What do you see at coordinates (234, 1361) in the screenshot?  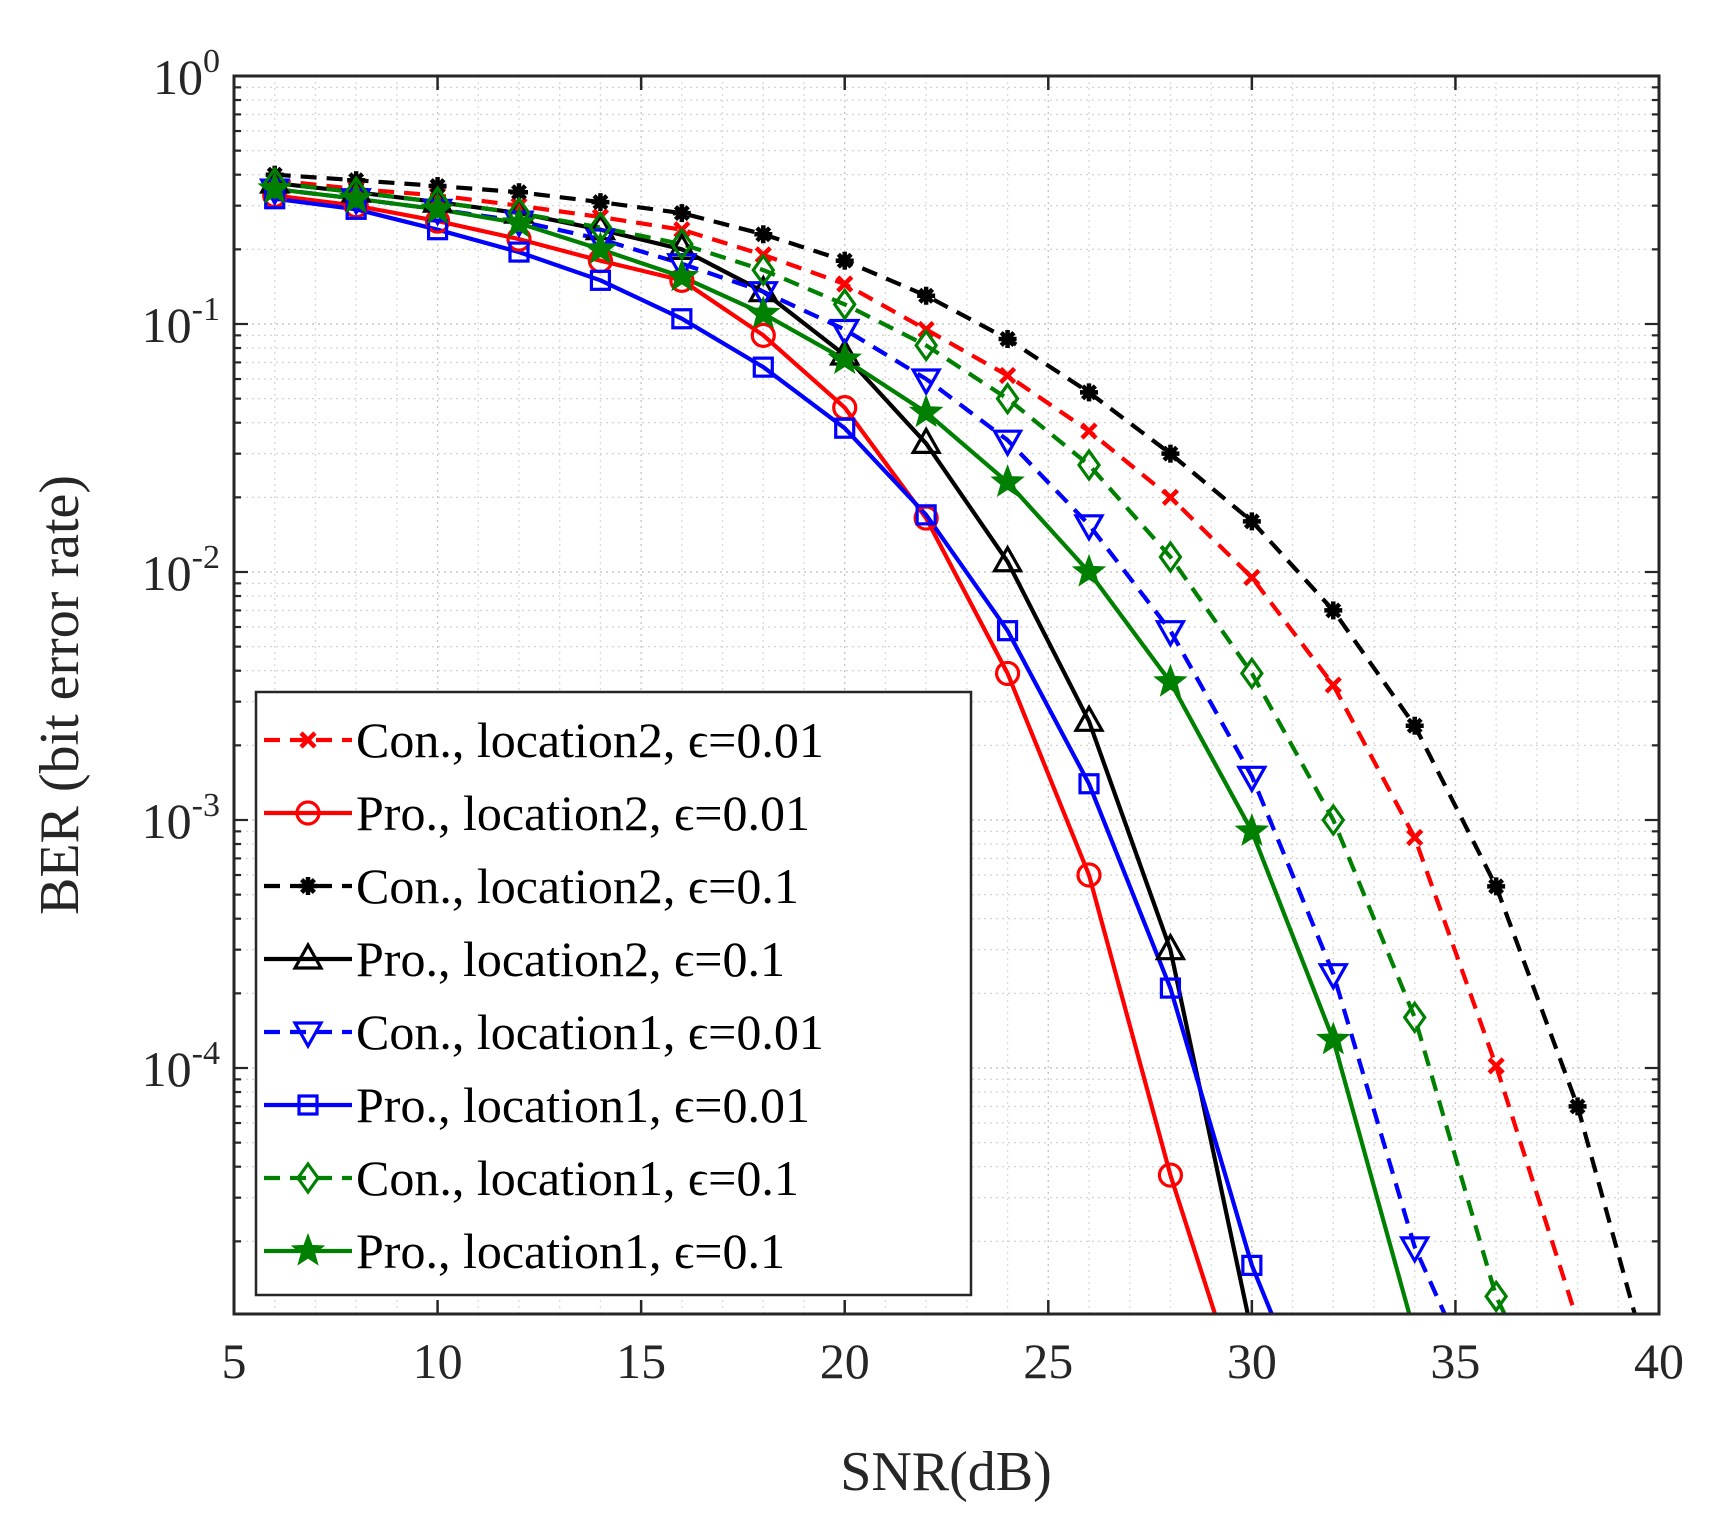 I see `x-tick-label: 5` at bounding box center [234, 1361].